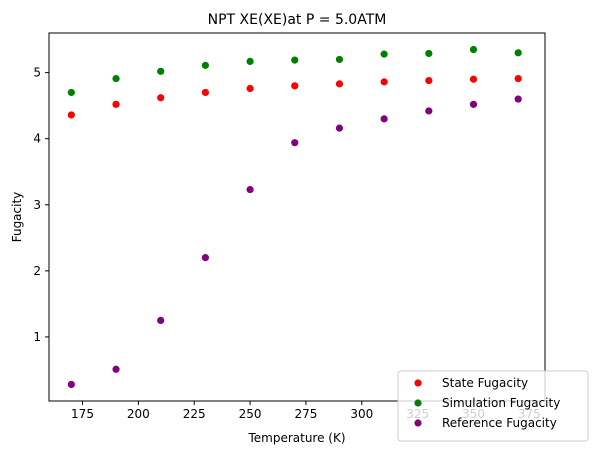  I want to click on y-tick-label: 4, so click(37, 139).